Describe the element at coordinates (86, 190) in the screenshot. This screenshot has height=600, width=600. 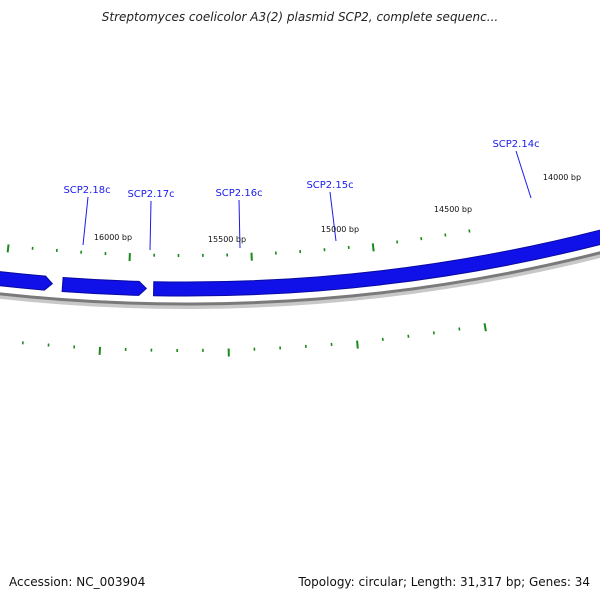
I see `gene-label-1: SCP2.18c` at that location.